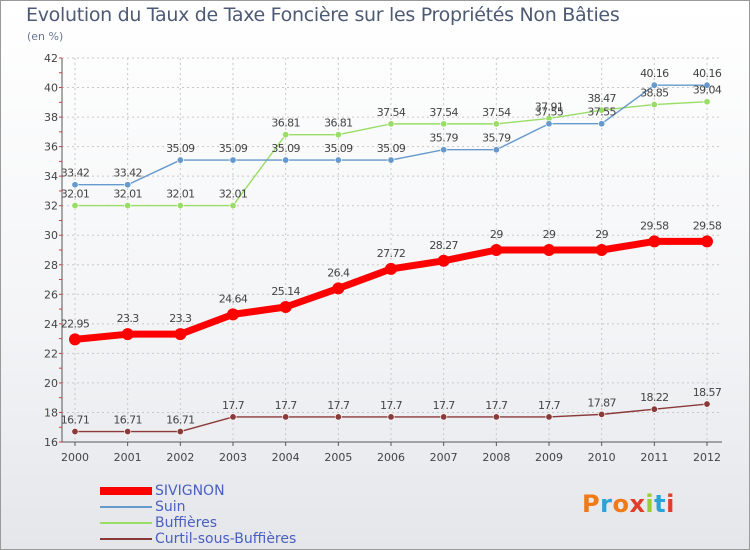 The width and height of the screenshot is (750, 550). What do you see at coordinates (128, 457) in the screenshot?
I see `x-tick-label: 2001` at bounding box center [128, 457].